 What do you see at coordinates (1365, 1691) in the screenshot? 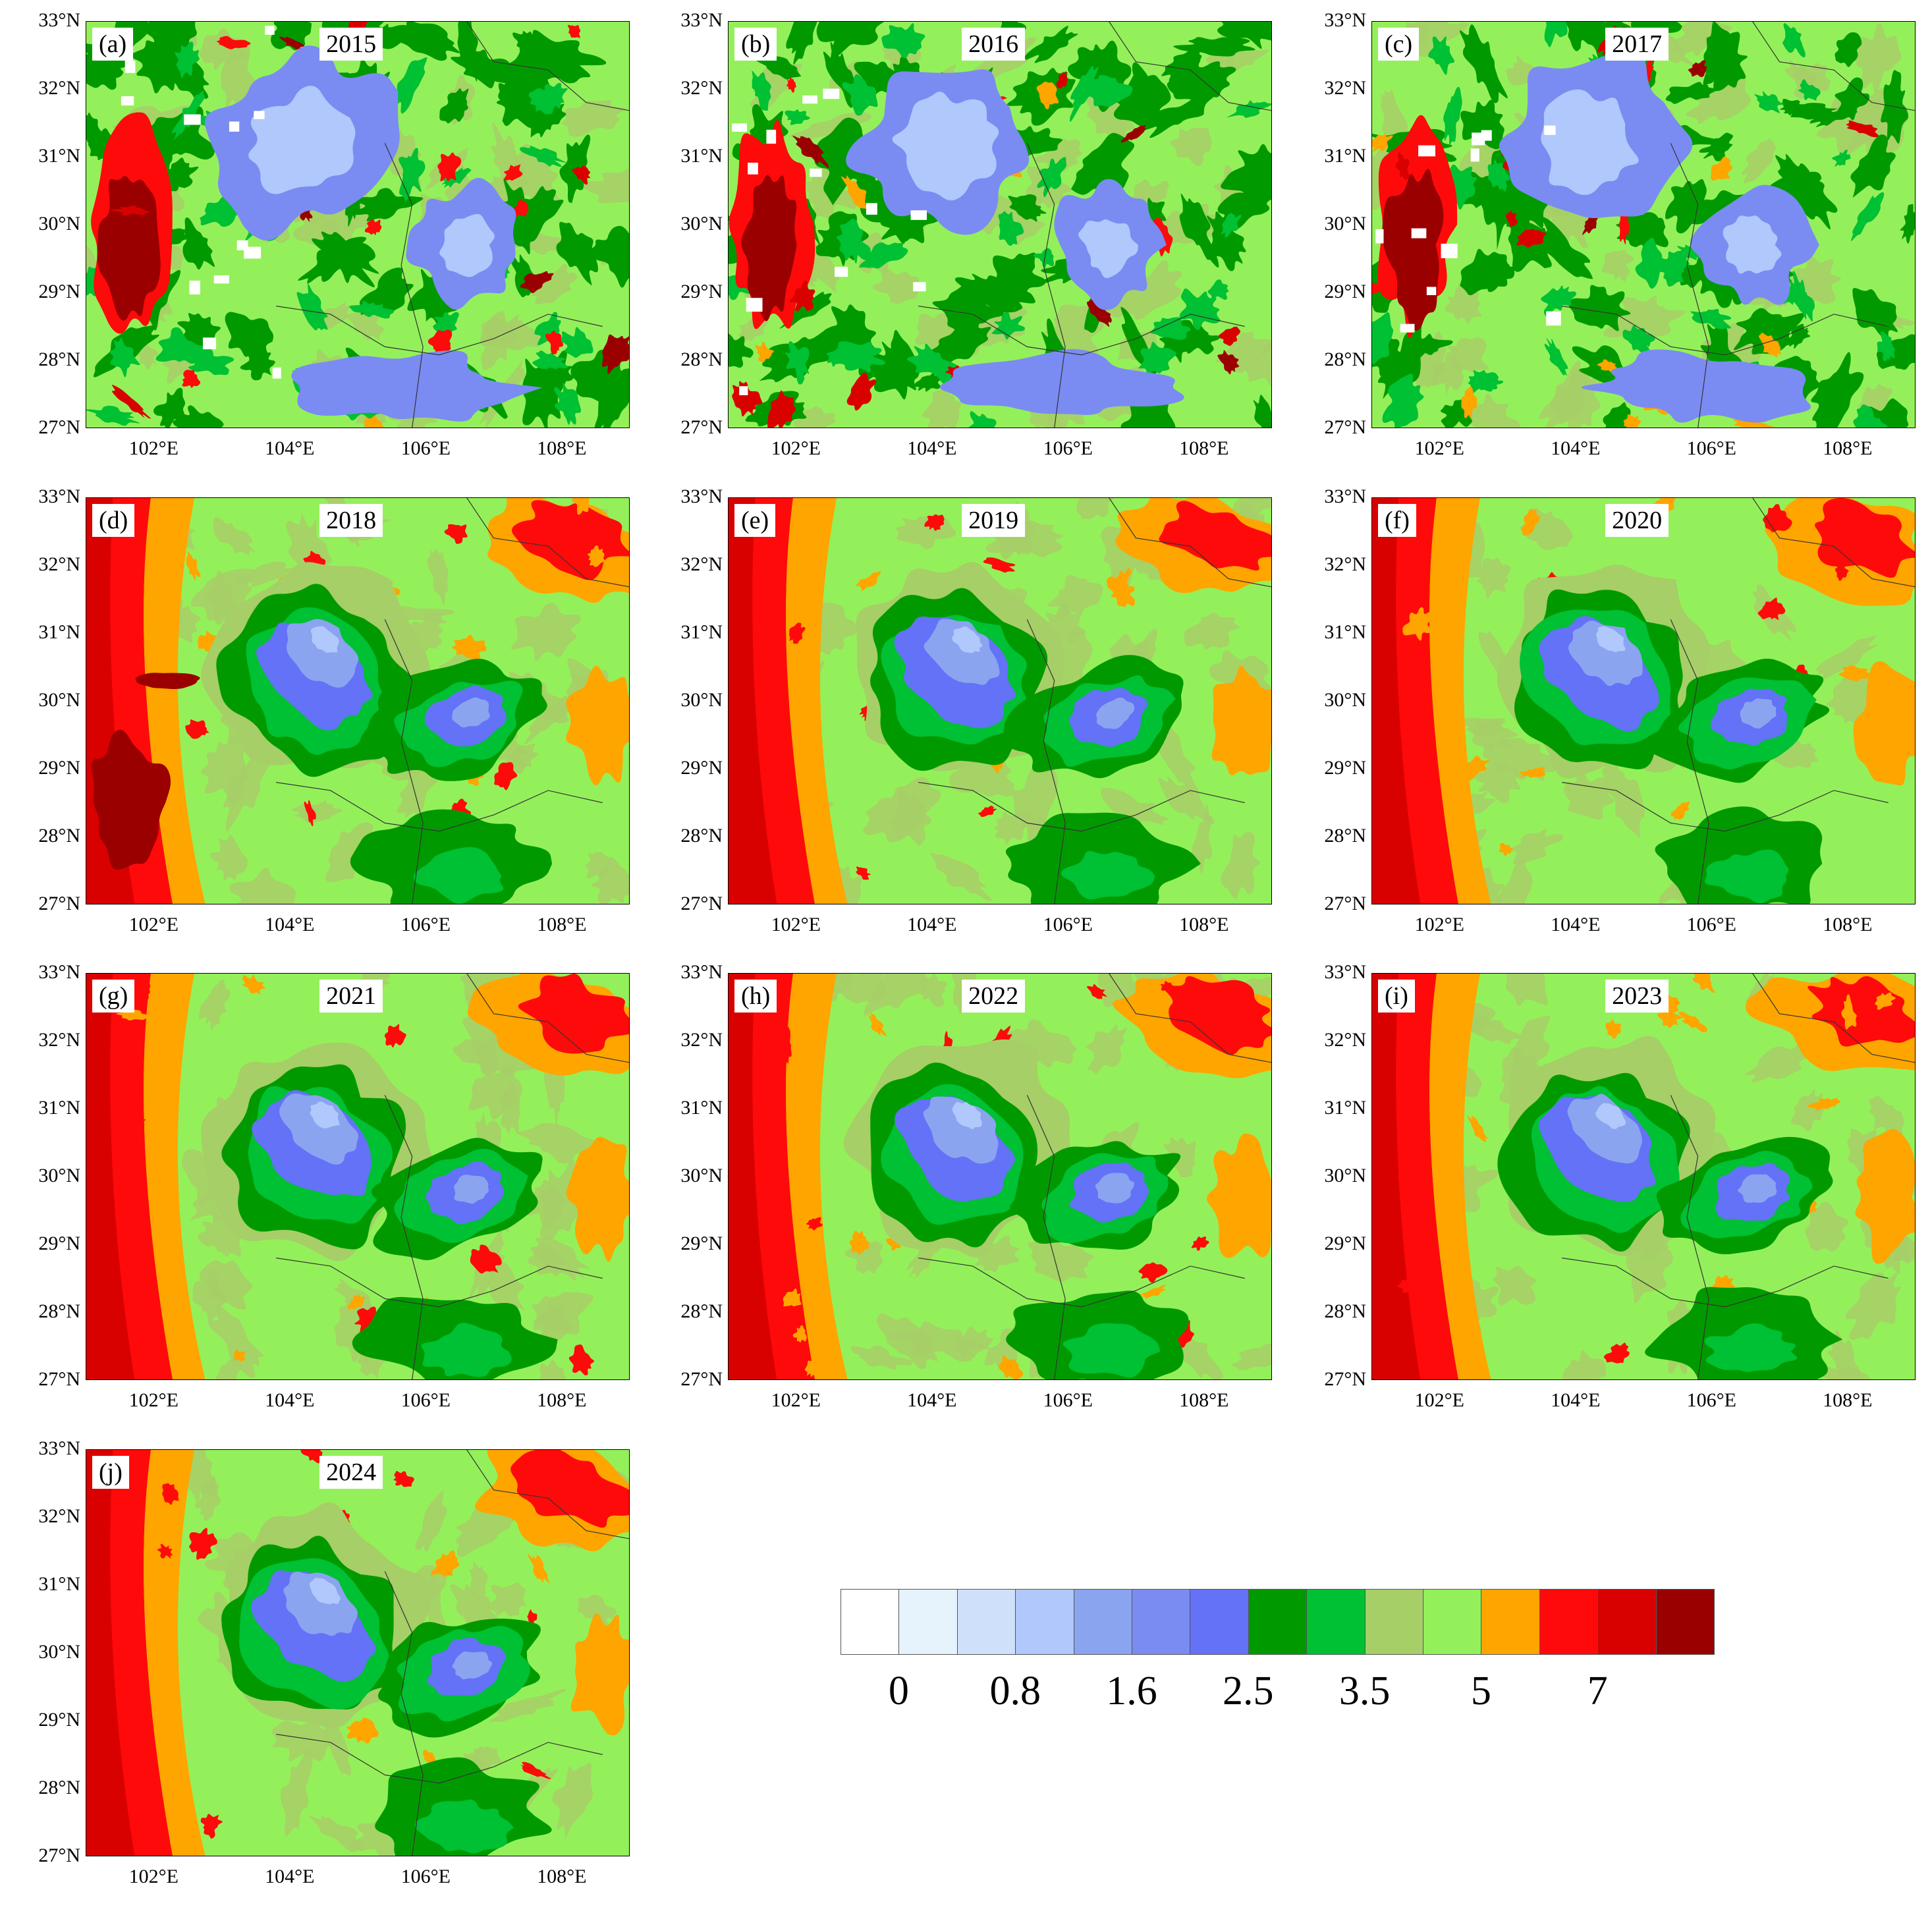
I see `colorbar-label: 3.5` at bounding box center [1365, 1691].